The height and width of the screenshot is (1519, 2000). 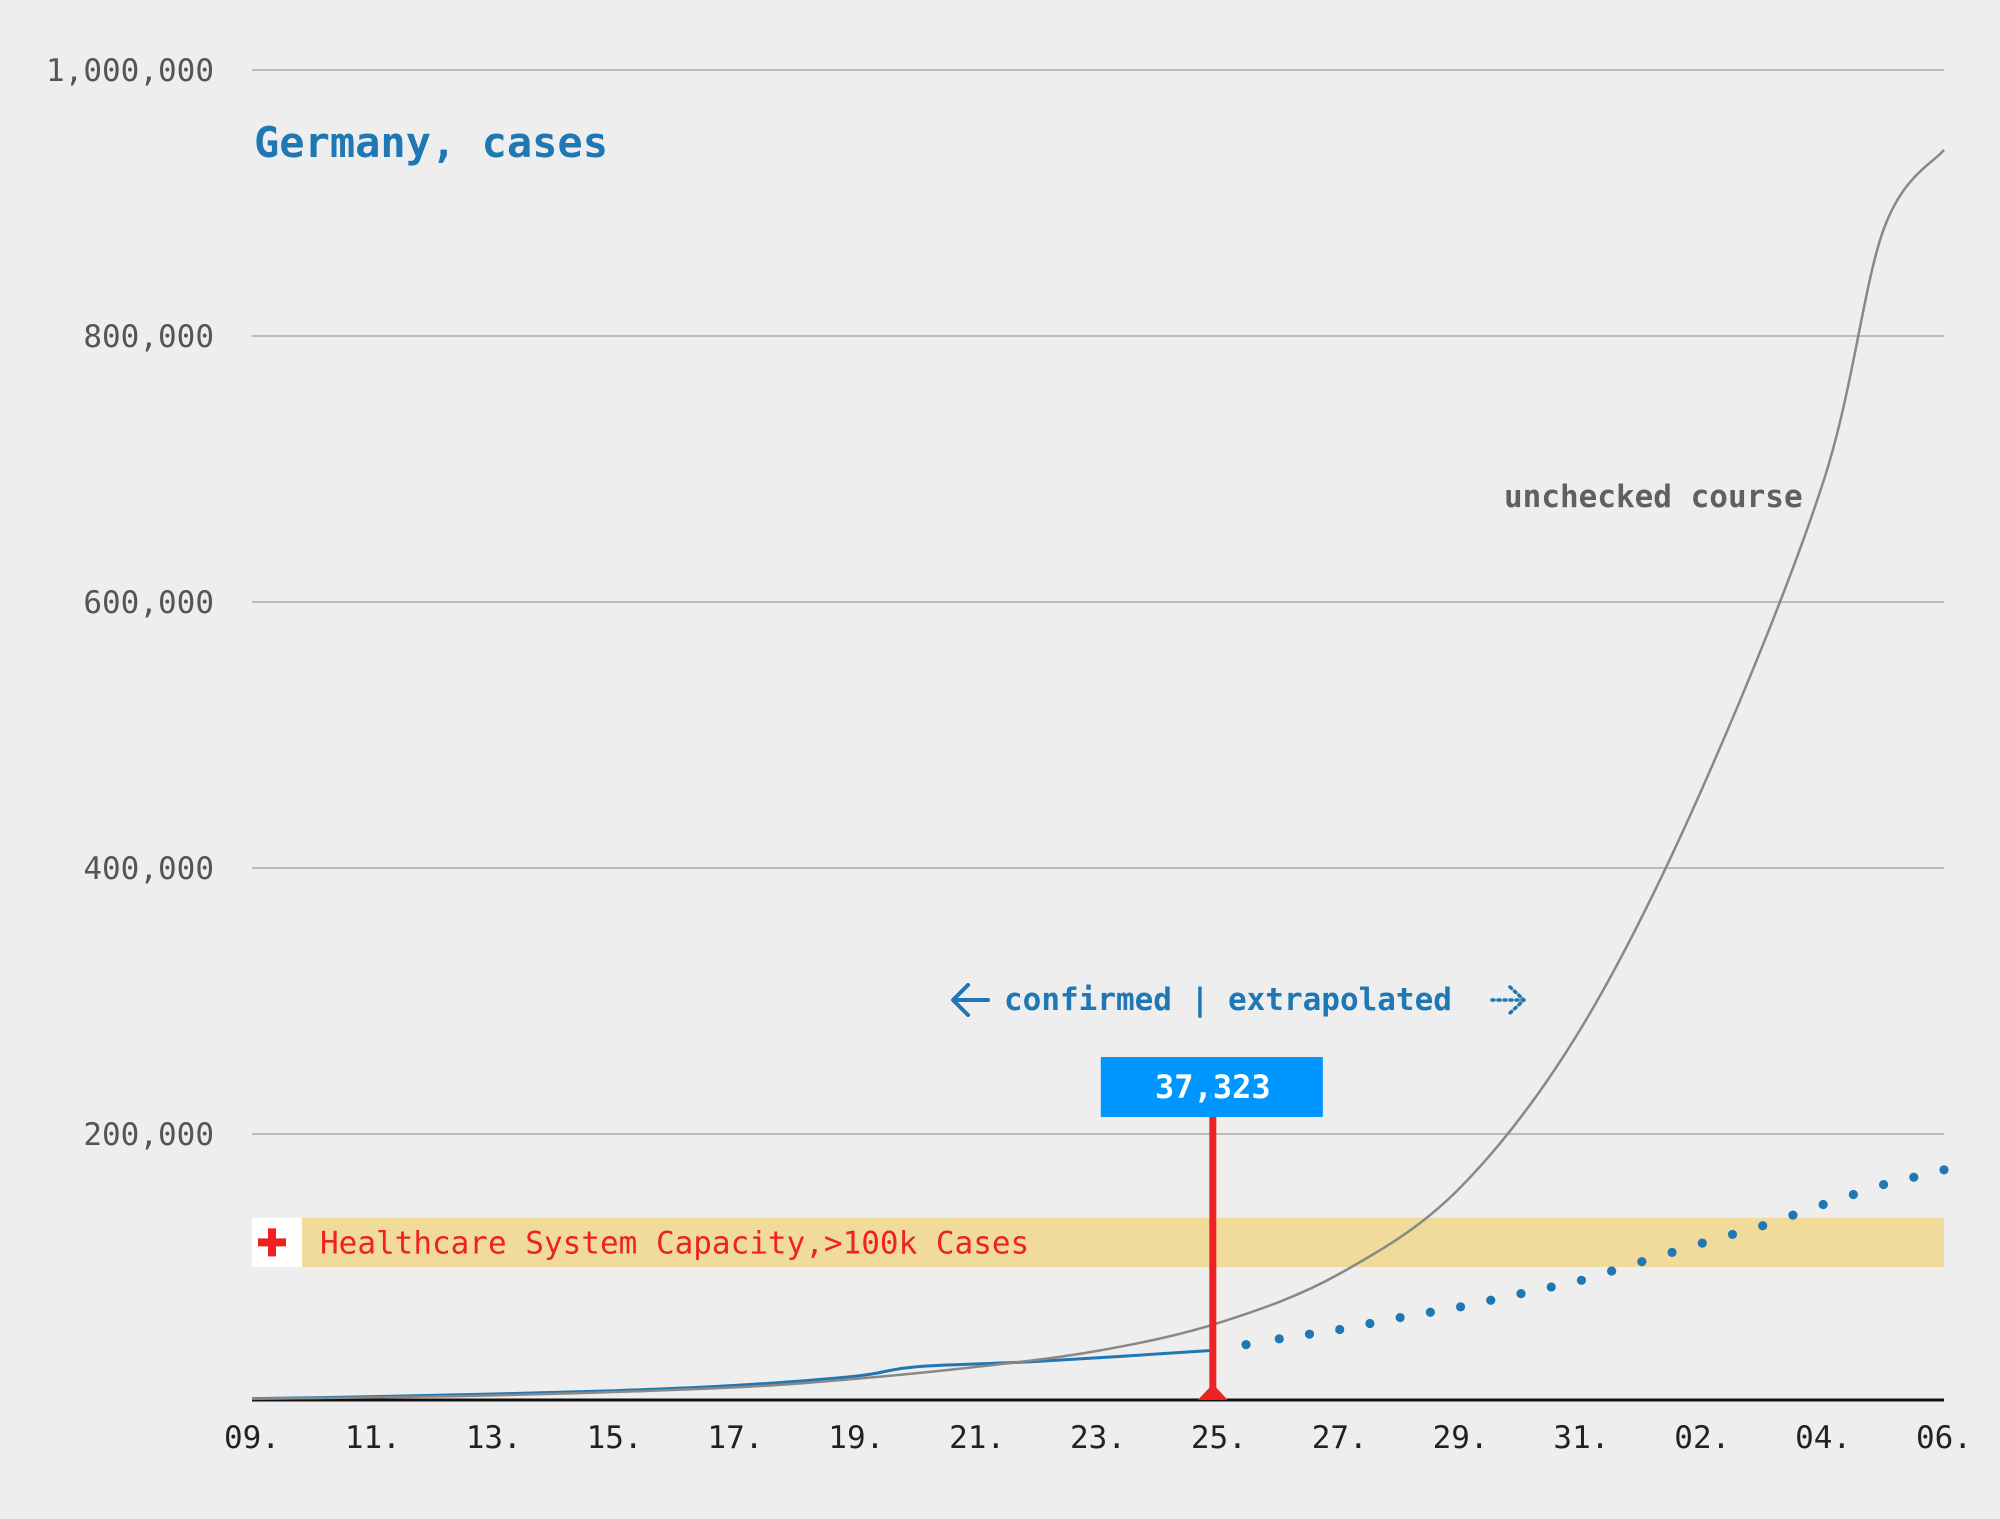 I want to click on red-cross-icon, so click(x=272, y=1242).